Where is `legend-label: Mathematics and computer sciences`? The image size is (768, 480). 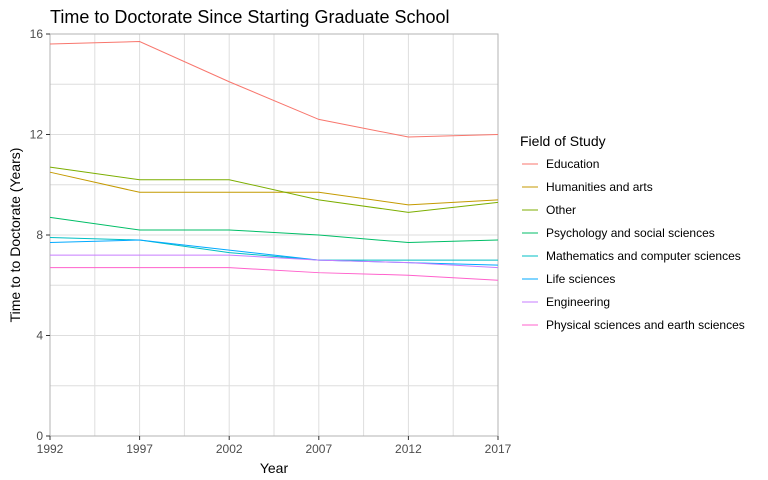
legend-label: Mathematics and computer sciences is located at coordinates (643, 256).